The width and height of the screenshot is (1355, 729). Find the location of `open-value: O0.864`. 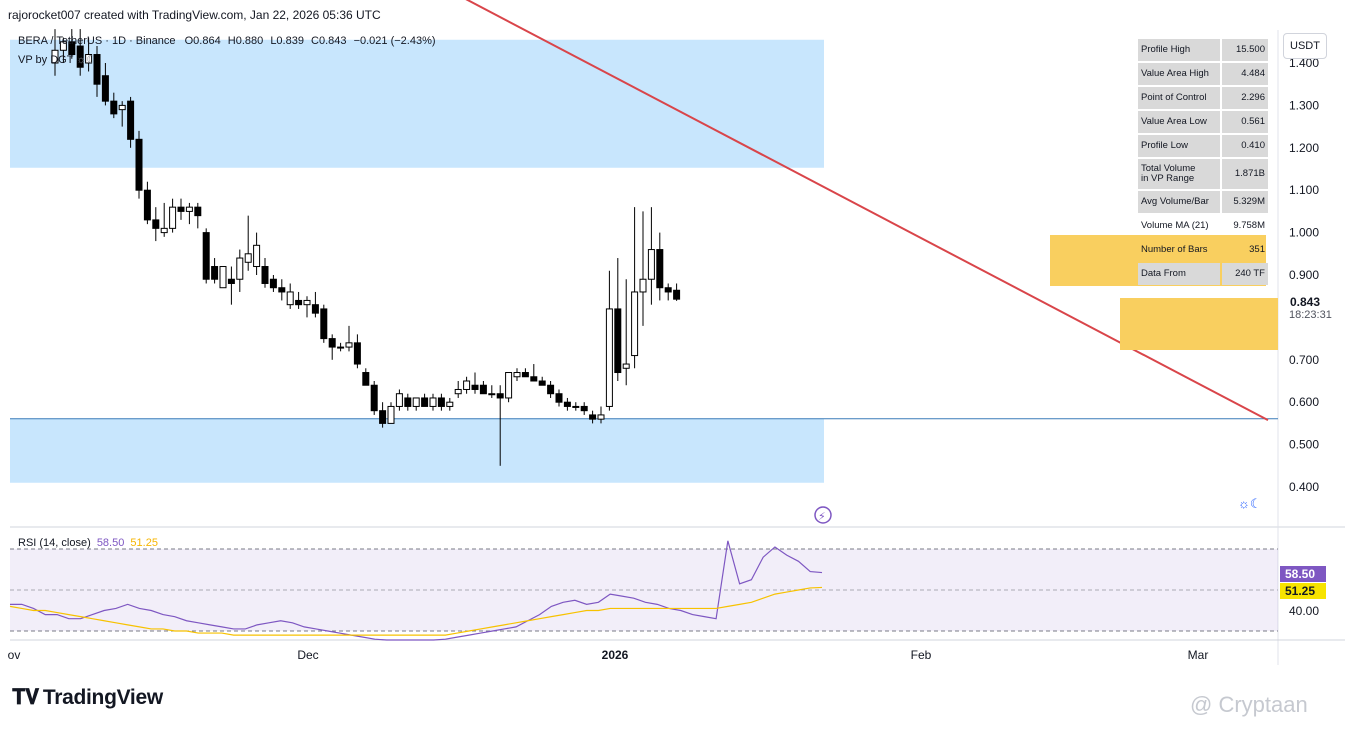

open-value: O0.864 is located at coordinates (202, 41).